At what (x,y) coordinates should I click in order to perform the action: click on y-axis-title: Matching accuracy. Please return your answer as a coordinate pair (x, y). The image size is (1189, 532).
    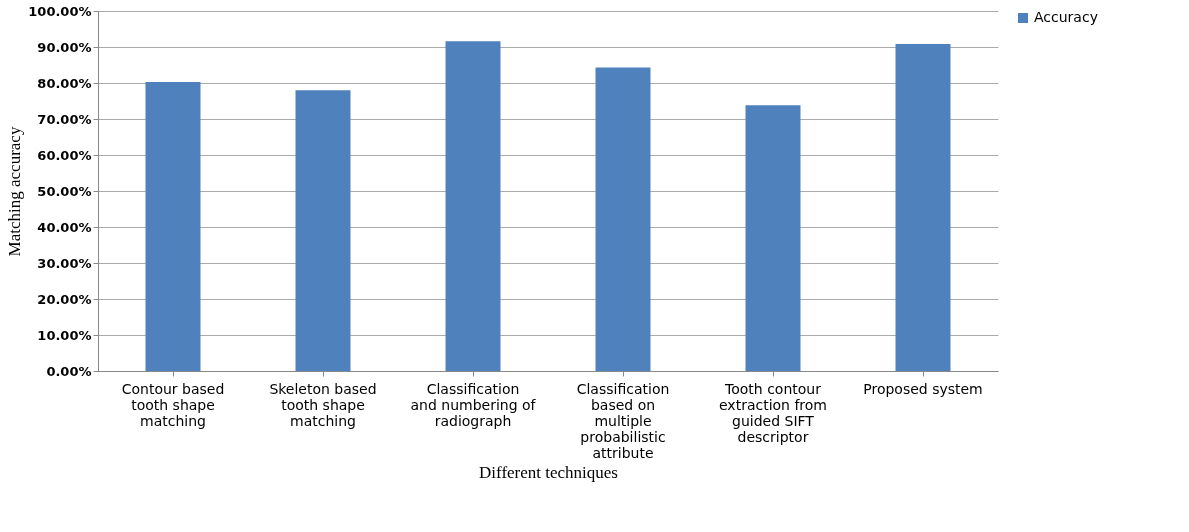
    Looking at the image, I should click on (15, 191).